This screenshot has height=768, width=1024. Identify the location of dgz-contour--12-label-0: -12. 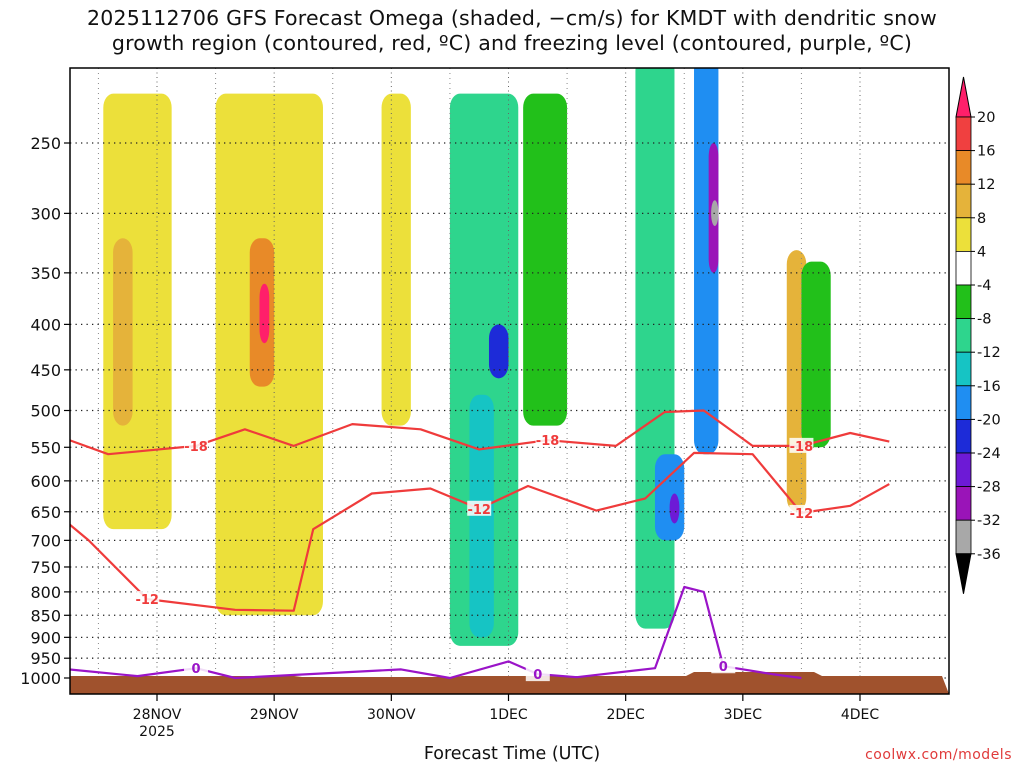
(147, 600).